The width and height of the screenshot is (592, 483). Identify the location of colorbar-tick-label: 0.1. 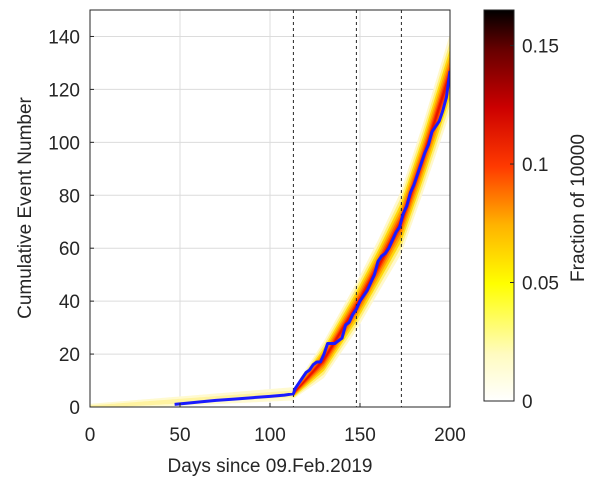
(535, 165).